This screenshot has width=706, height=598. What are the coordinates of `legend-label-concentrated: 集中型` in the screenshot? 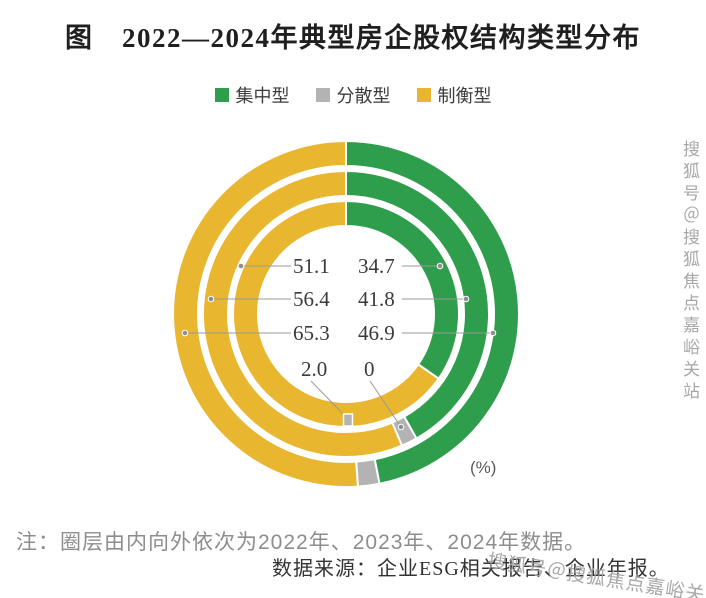 It's located at (262, 96).